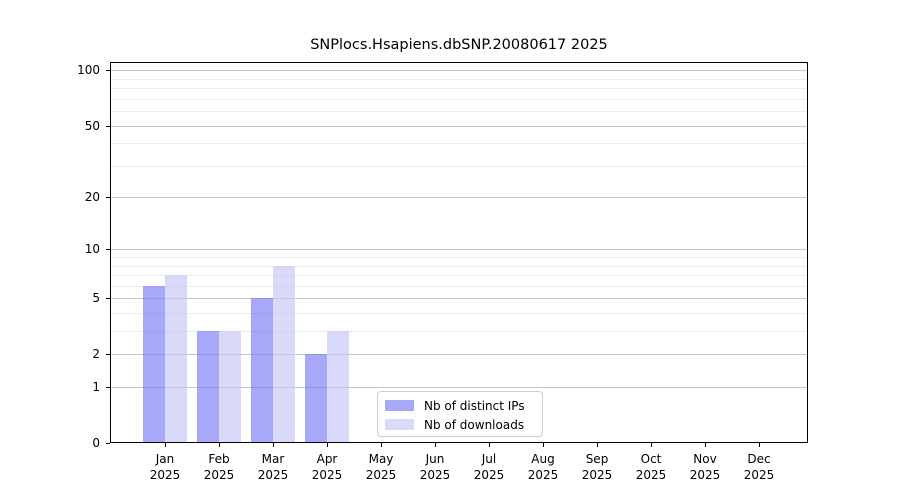 The height and width of the screenshot is (500, 900). What do you see at coordinates (597, 467) in the screenshot?
I see `x-tick-label: Sep 2025` at bounding box center [597, 467].